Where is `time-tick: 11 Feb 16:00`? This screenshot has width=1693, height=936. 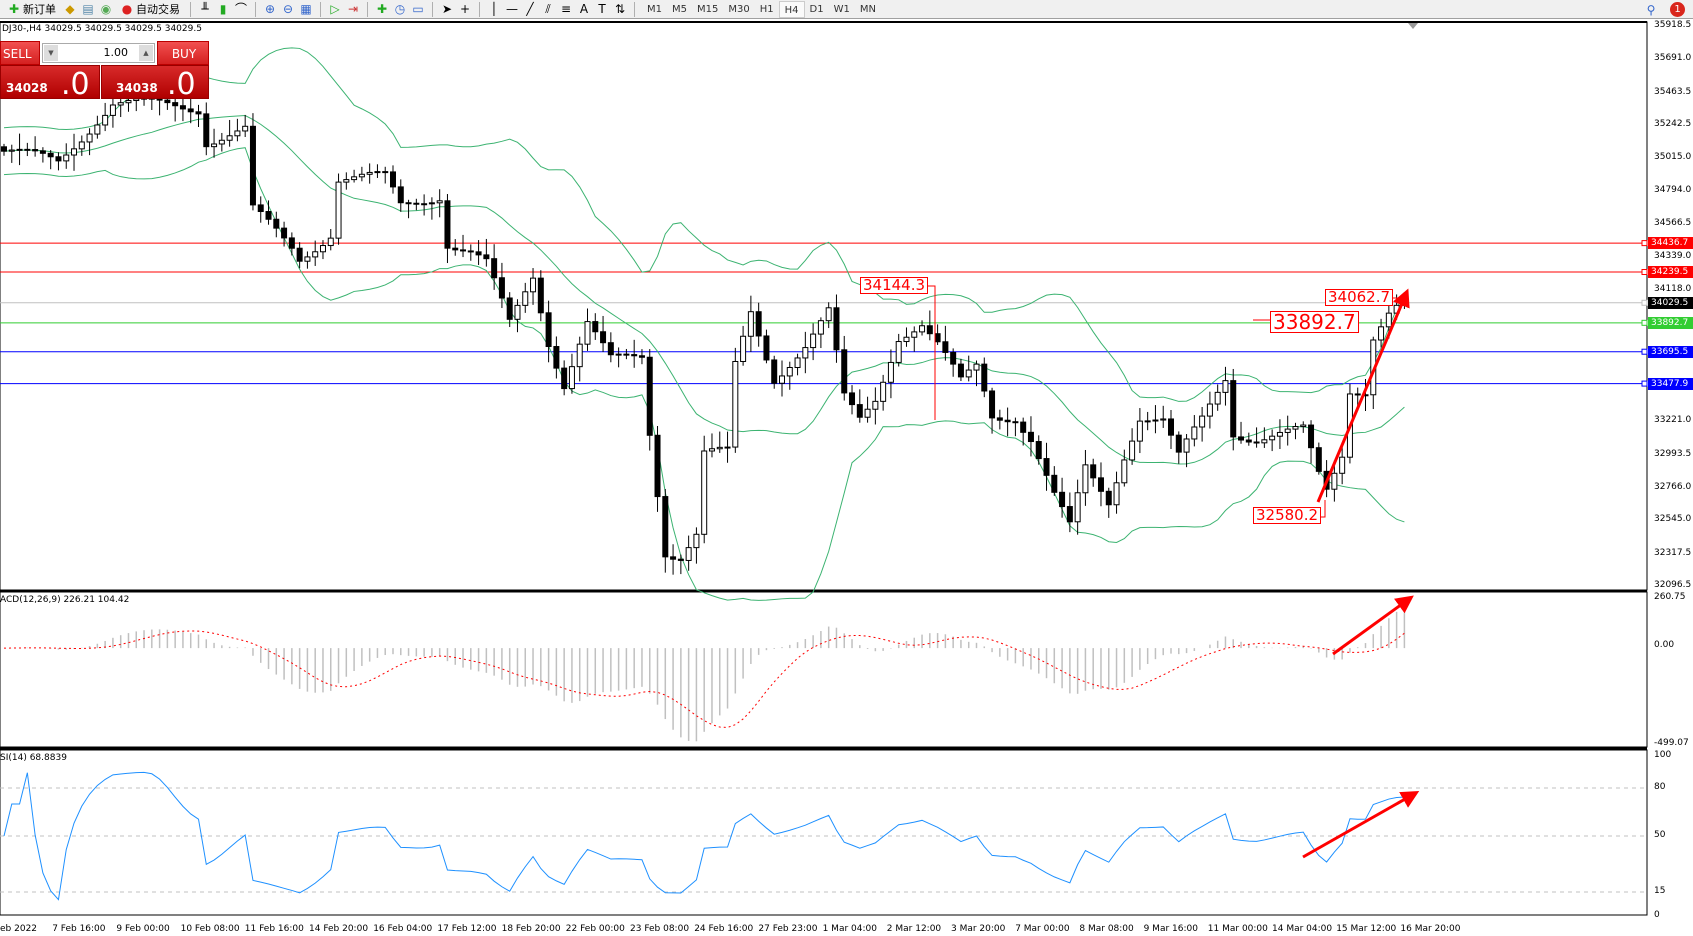 time-tick: 11 Feb 16:00 is located at coordinates (274, 929).